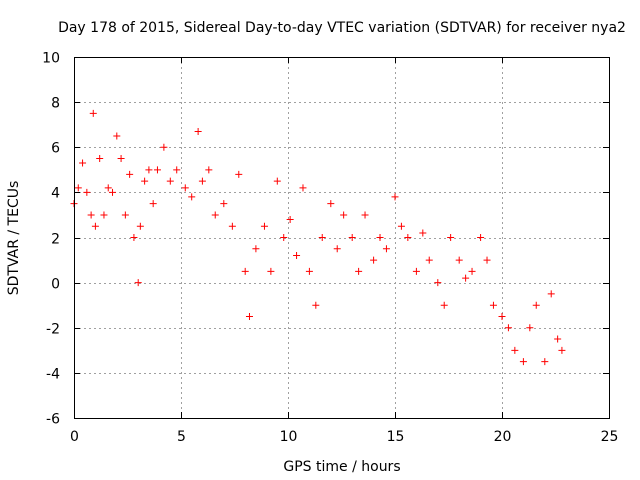  Describe the element at coordinates (503, 437) in the screenshot. I see `x-tick-label: 20` at that location.